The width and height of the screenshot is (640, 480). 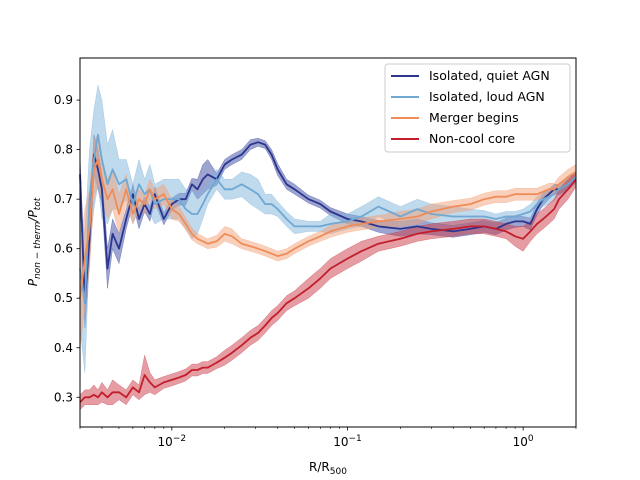 I want to click on x-tick-label: 10⁻¹, so click(x=347, y=441).